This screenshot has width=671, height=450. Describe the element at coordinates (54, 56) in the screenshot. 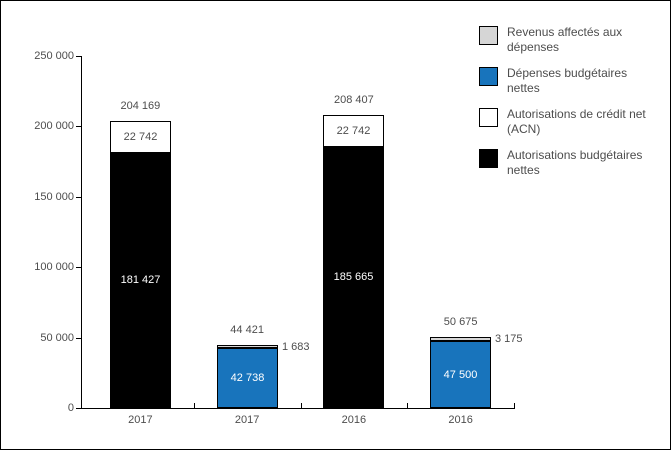

I see `y-tick-label: 250 000` at that location.